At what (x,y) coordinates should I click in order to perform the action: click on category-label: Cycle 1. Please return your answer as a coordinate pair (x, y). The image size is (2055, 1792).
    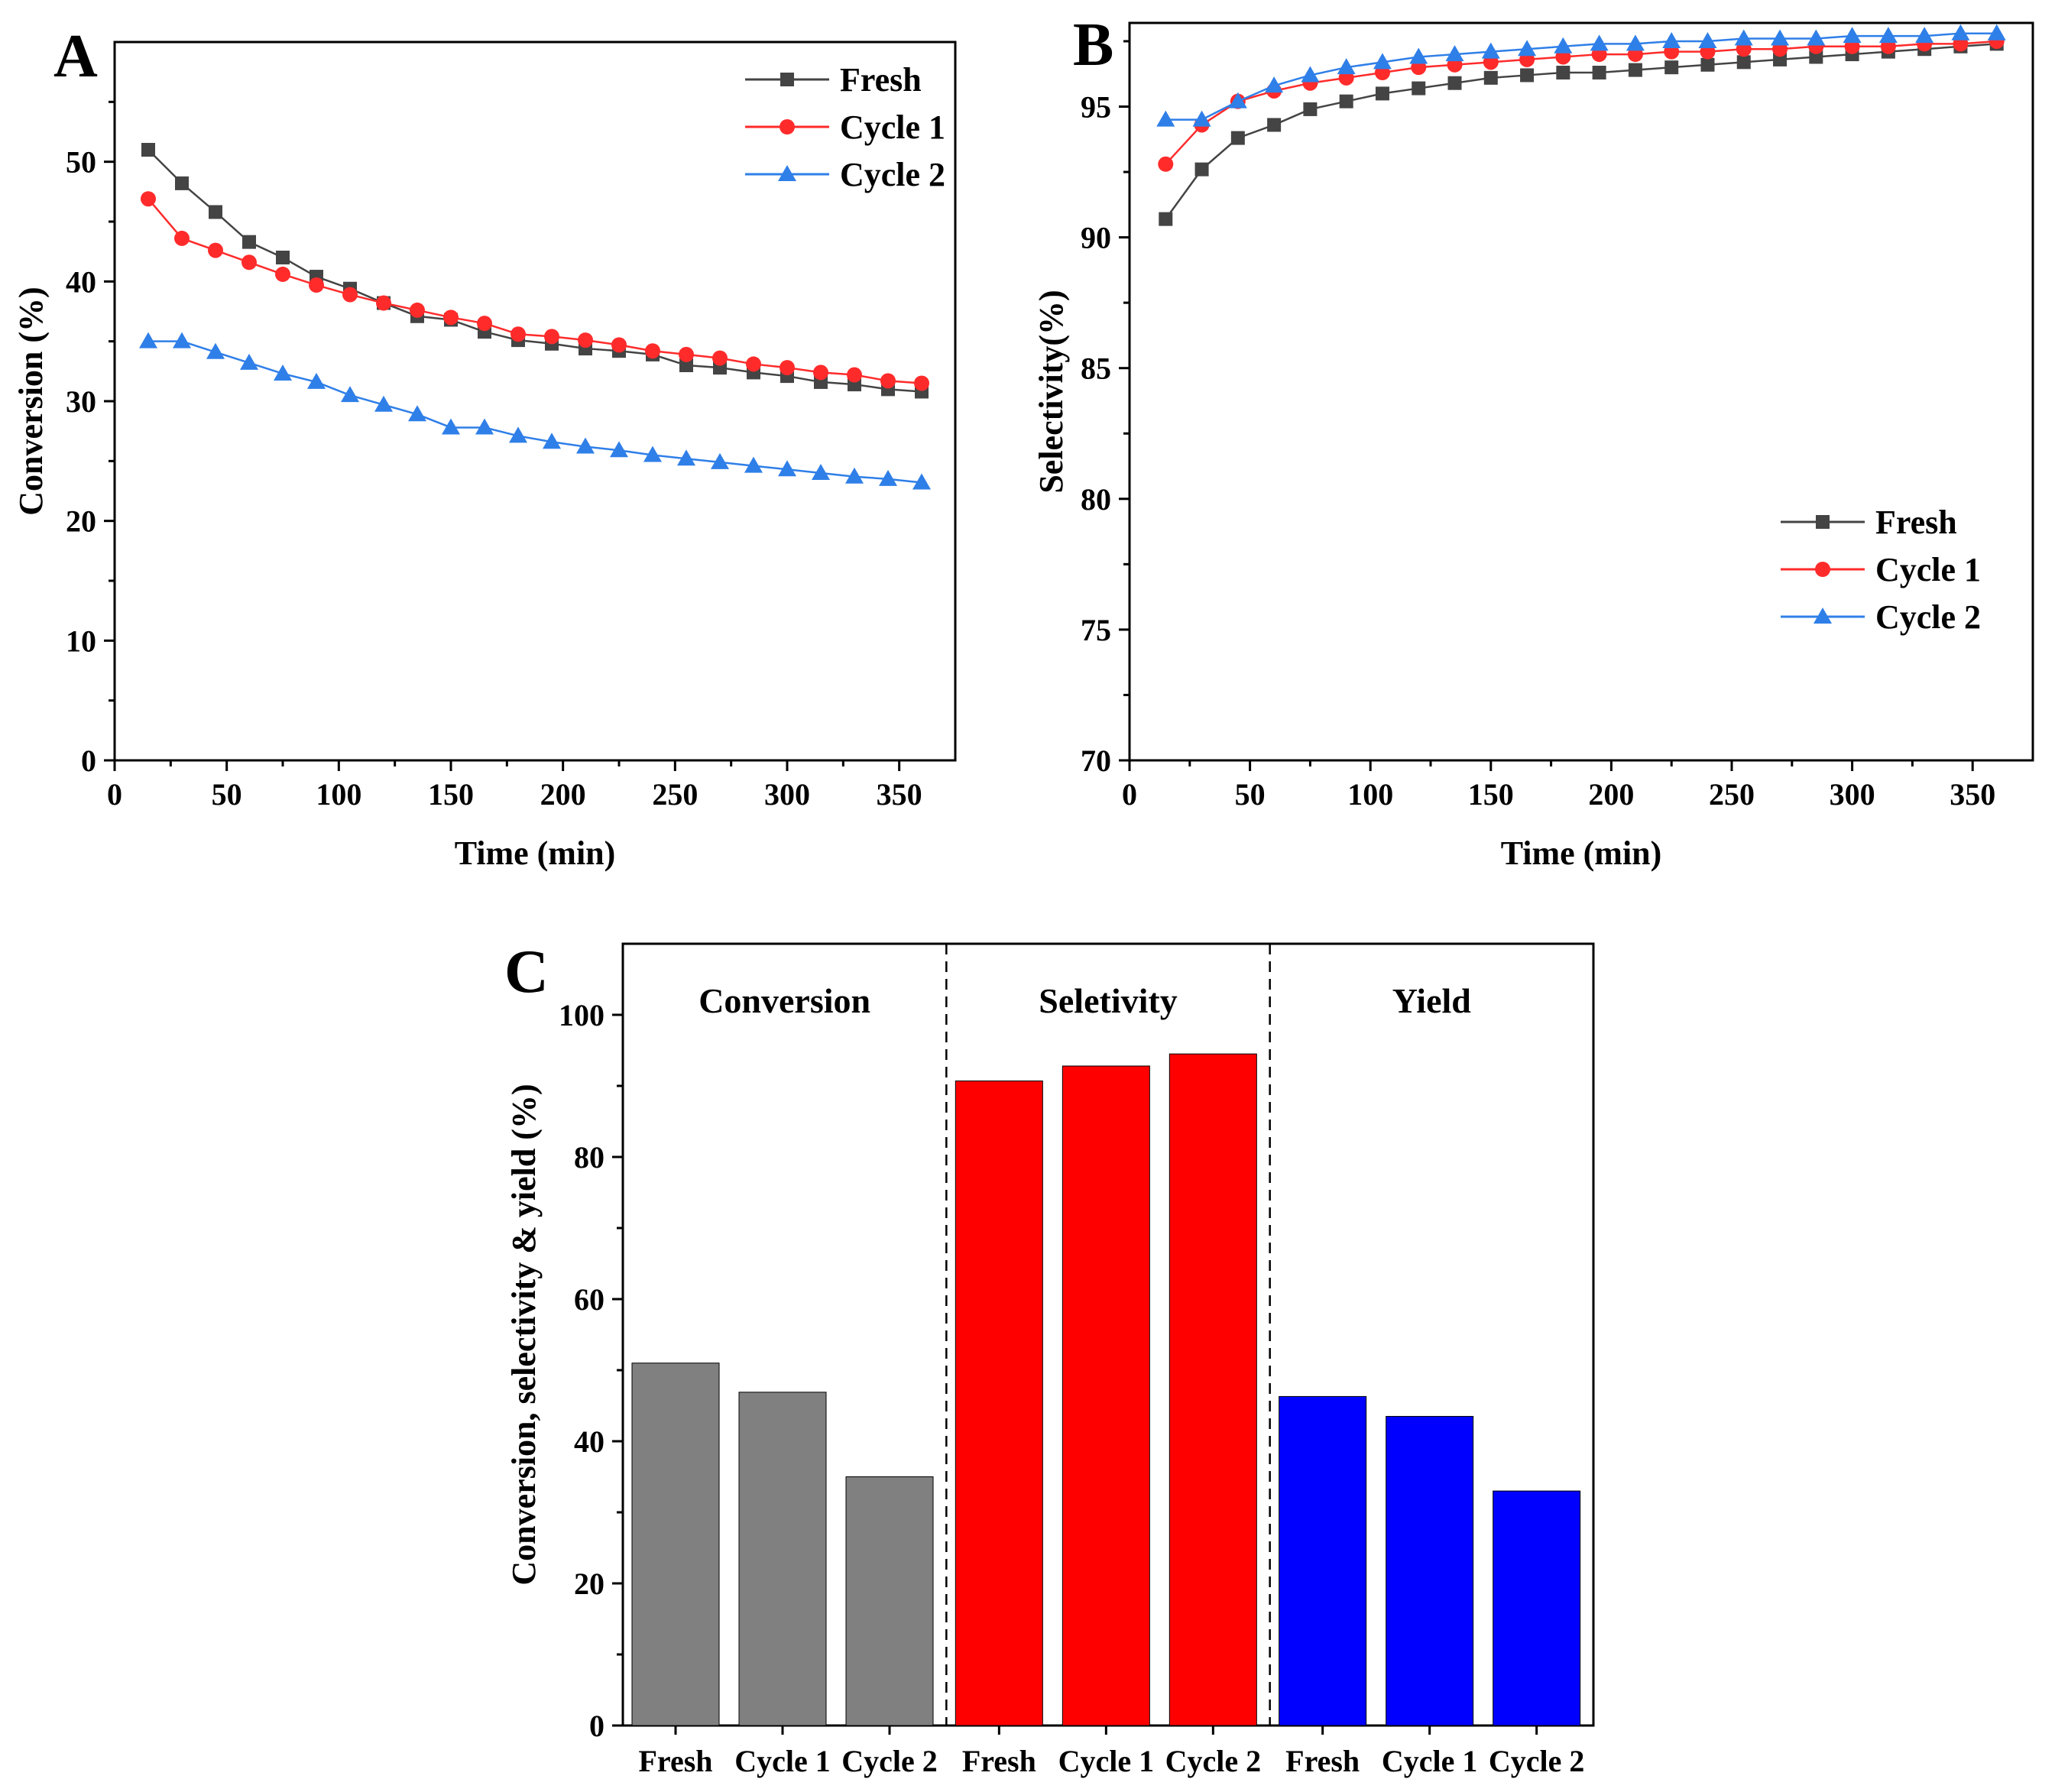
    Looking at the image, I should click on (1106, 1761).